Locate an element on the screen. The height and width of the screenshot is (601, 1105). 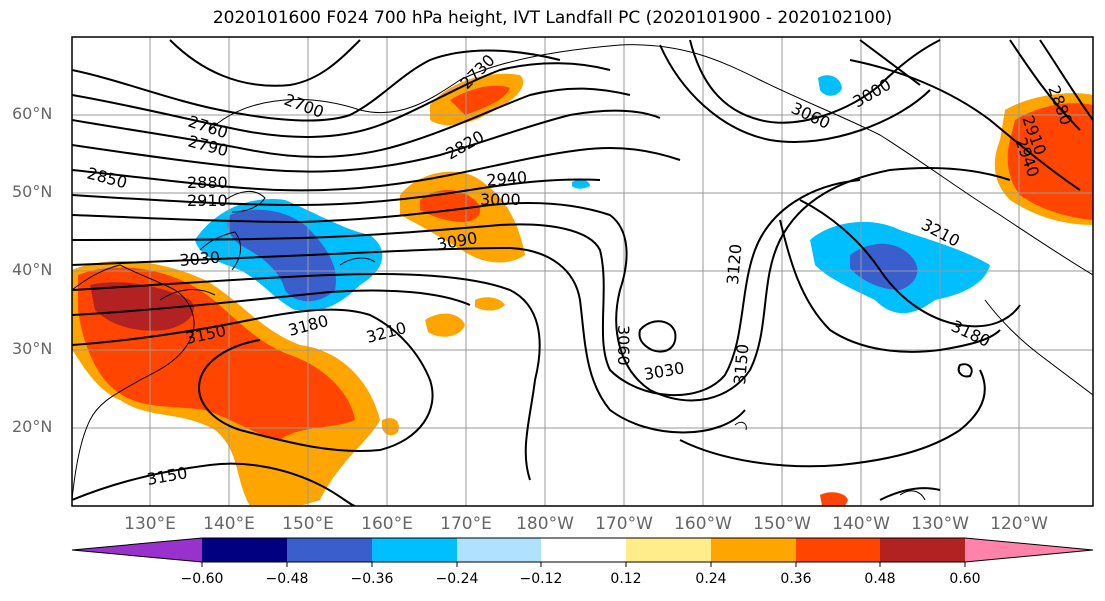
colorbar-tick-label: 0.48 is located at coordinates (880, 579).